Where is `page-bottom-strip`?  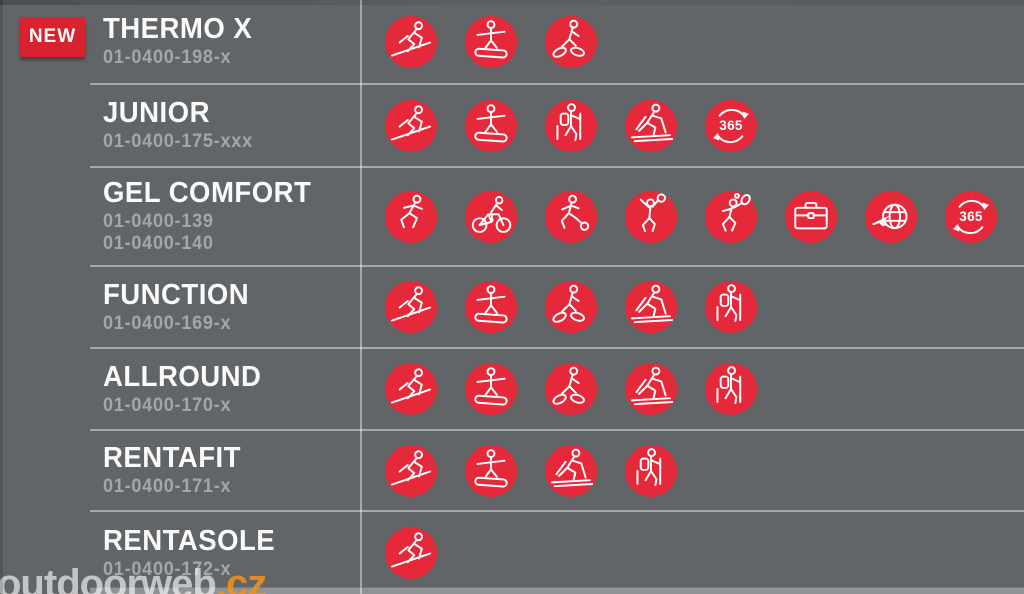
page-bottom-strip is located at coordinates (557, 590).